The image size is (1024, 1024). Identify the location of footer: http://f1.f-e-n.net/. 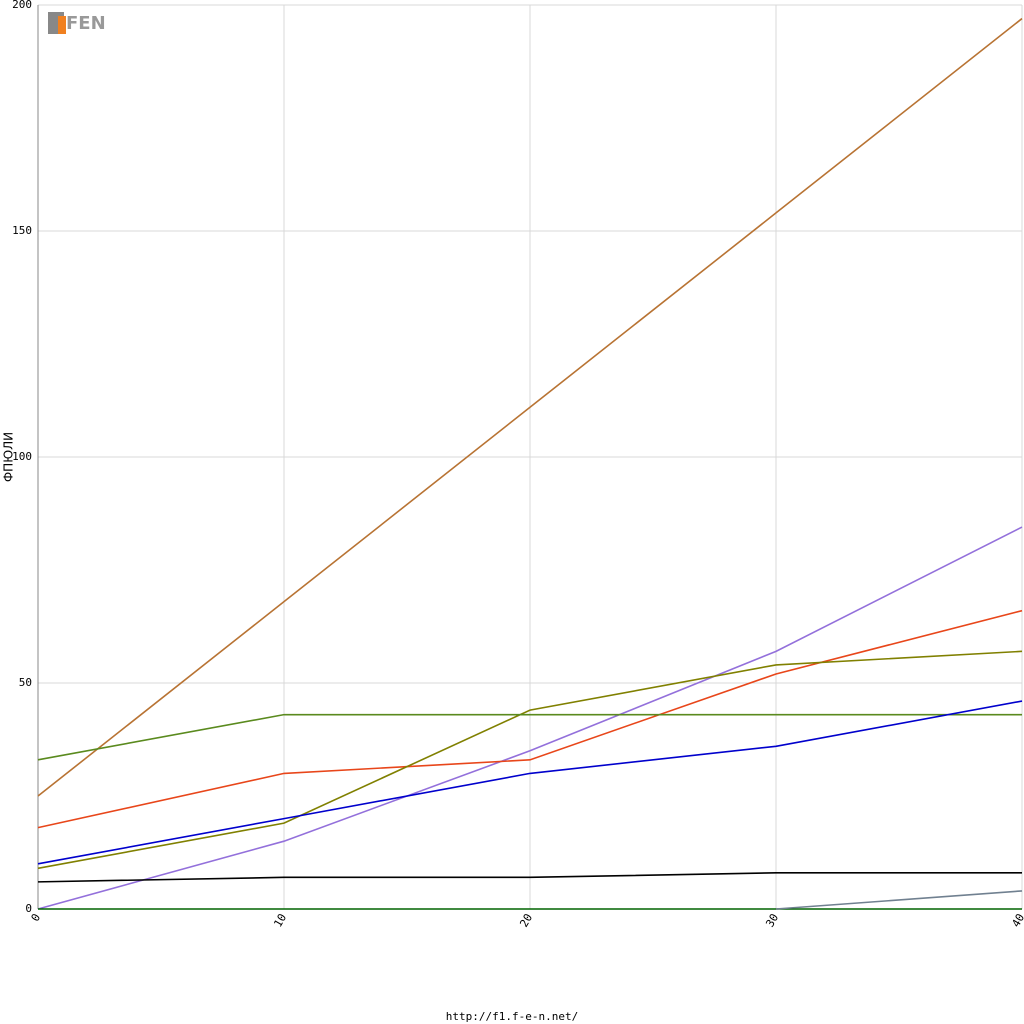
(512, 1016).